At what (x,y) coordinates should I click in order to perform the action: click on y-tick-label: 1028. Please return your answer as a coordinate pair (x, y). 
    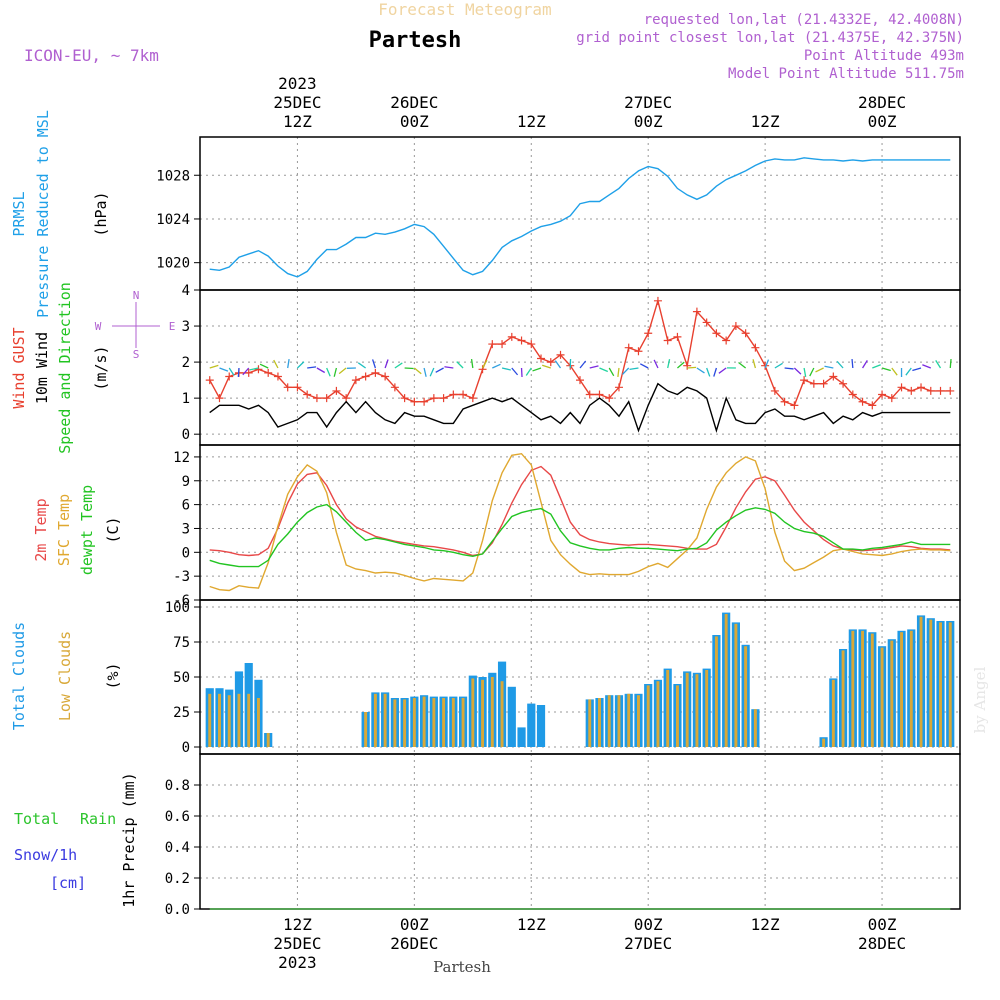
    Looking at the image, I should click on (173, 176).